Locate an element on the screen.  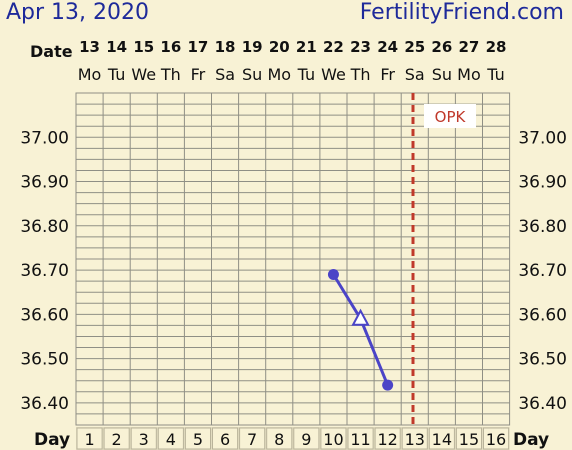
date-label: 14 is located at coordinates (116, 47).